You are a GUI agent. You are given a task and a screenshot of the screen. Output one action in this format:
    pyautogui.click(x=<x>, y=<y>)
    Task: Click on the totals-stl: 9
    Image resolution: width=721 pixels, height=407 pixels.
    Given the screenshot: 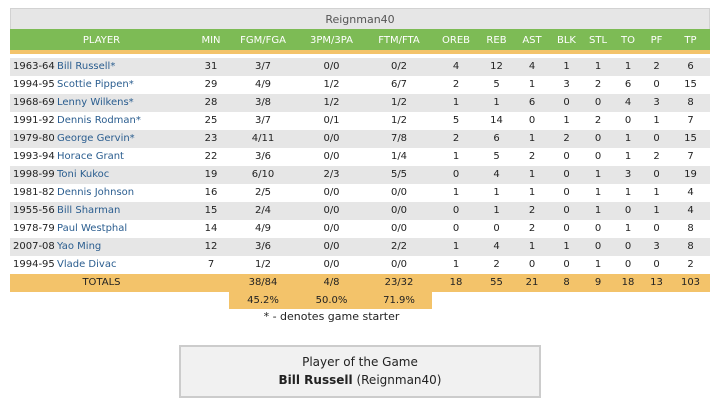 What is the action you would take?
    pyautogui.click(x=598, y=282)
    